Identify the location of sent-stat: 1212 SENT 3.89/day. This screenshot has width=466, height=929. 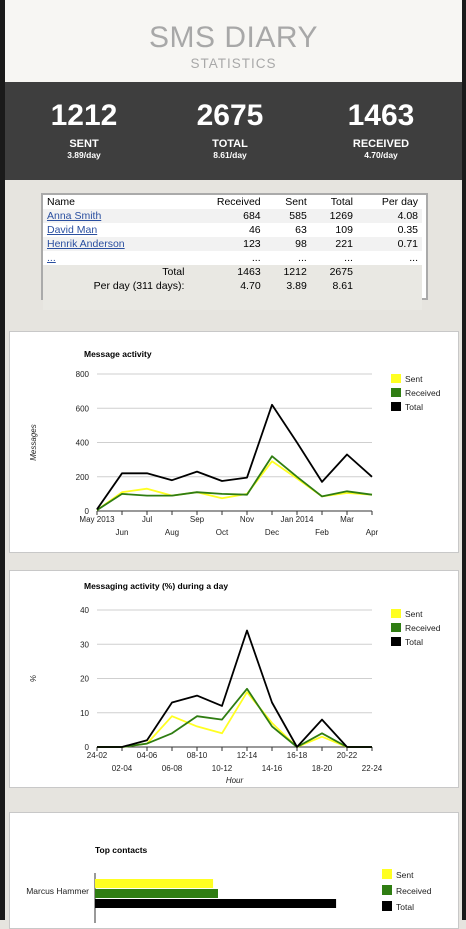
(84, 121).